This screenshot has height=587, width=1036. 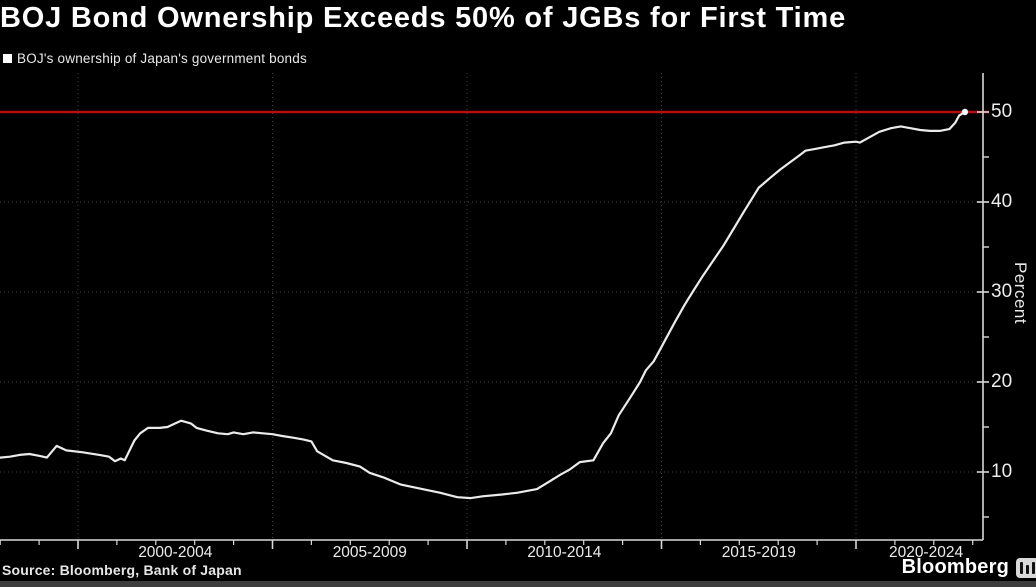 I want to click on bloomberg-logo: Bloomberg, so click(x=969, y=567).